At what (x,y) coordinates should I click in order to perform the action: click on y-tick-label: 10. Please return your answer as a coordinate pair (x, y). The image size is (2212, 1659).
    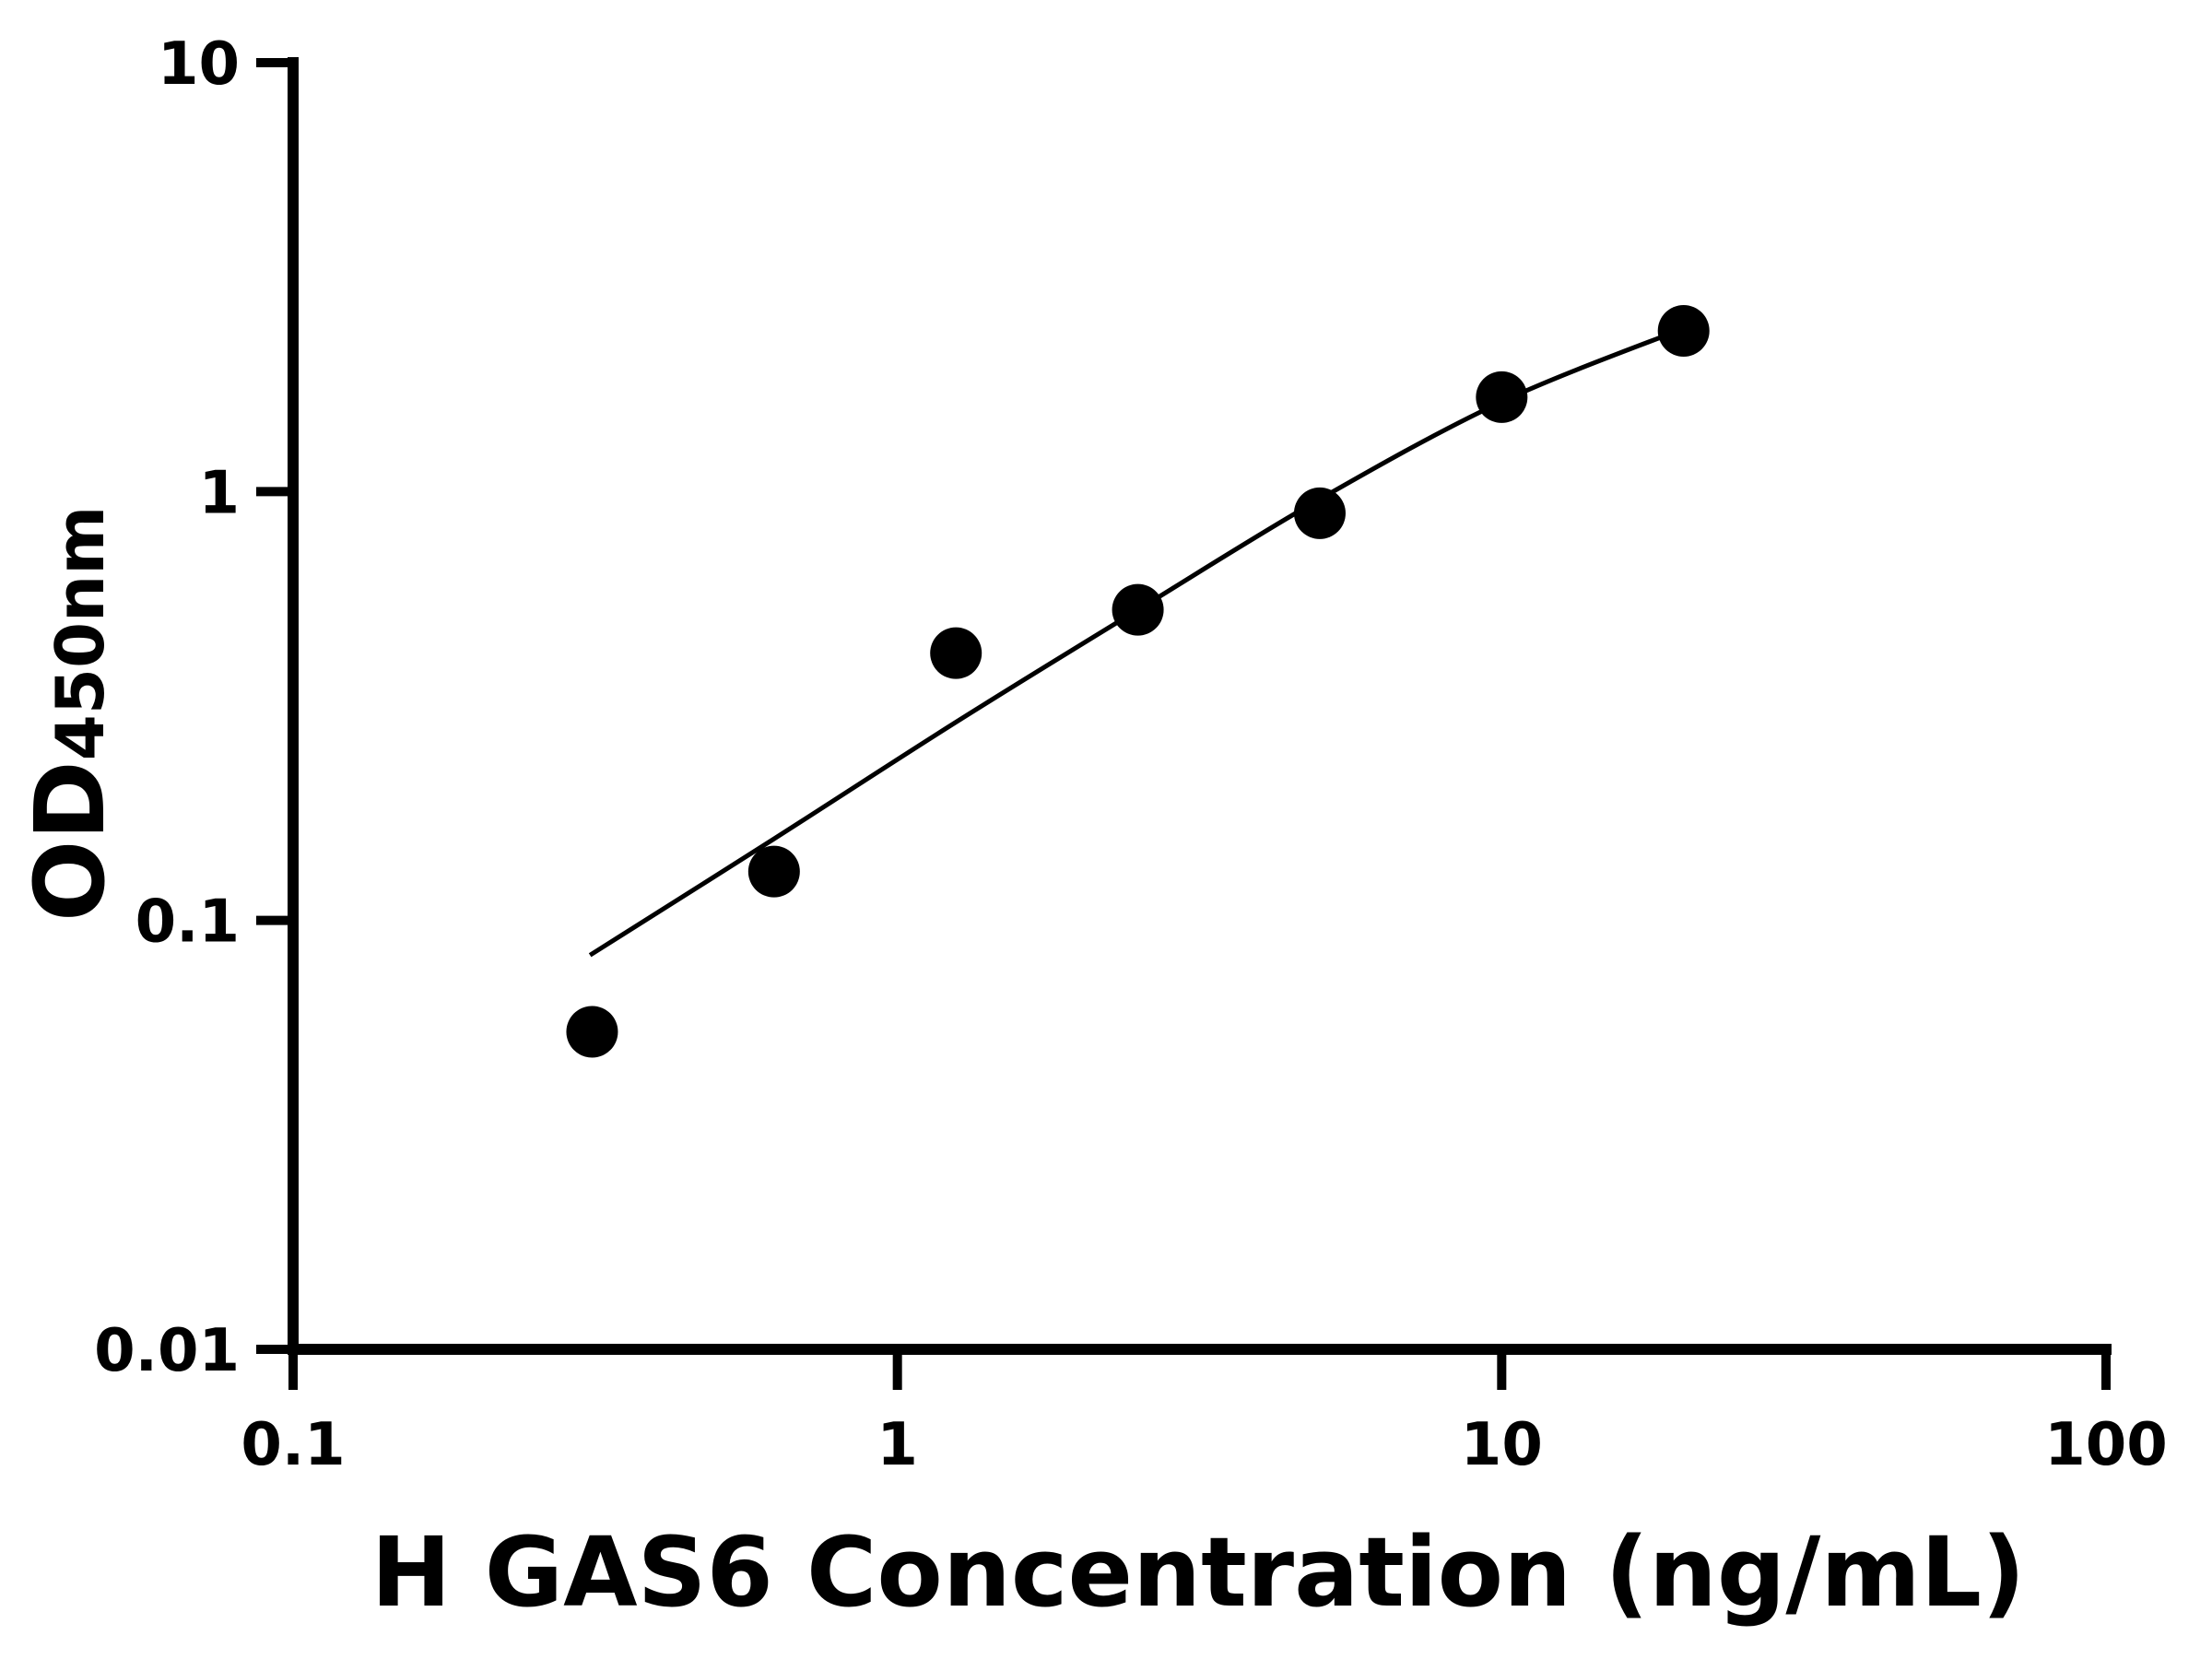
    Looking at the image, I should click on (199, 64).